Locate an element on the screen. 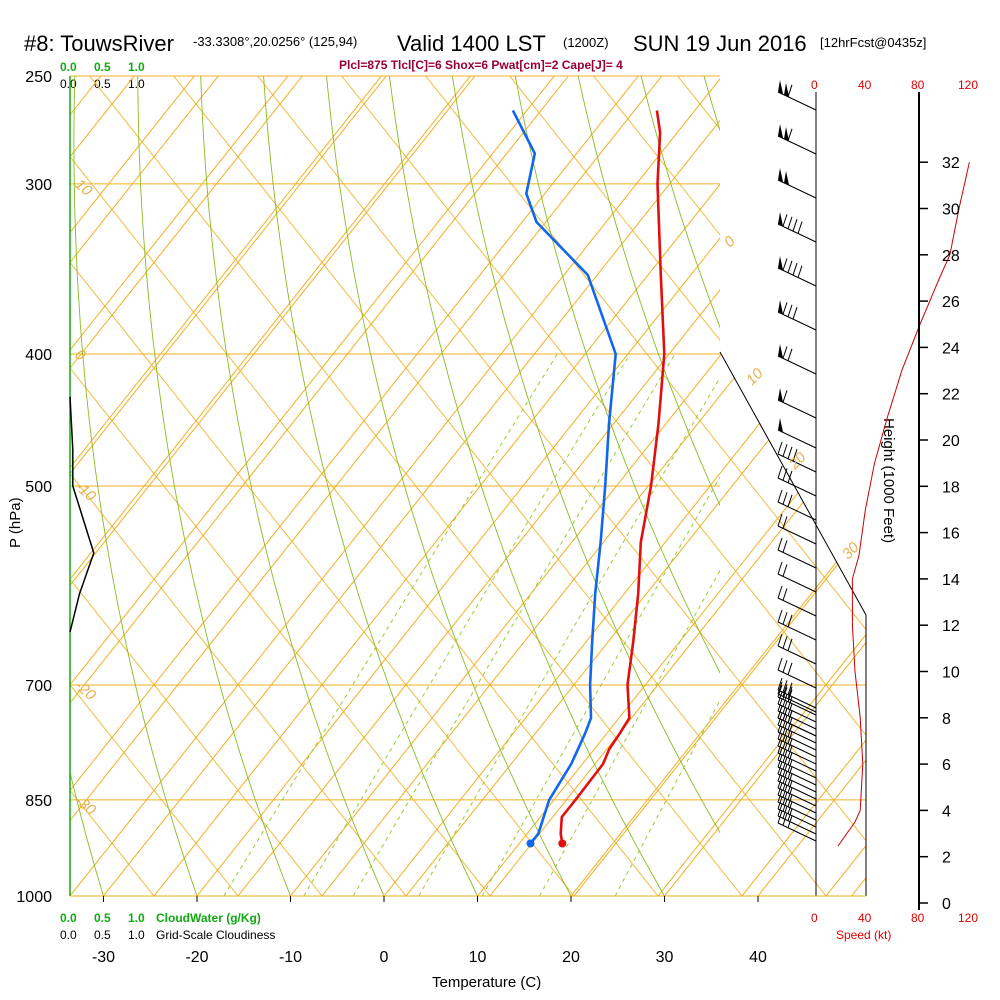  height-tick-label-4: 4 is located at coordinates (946, 811).